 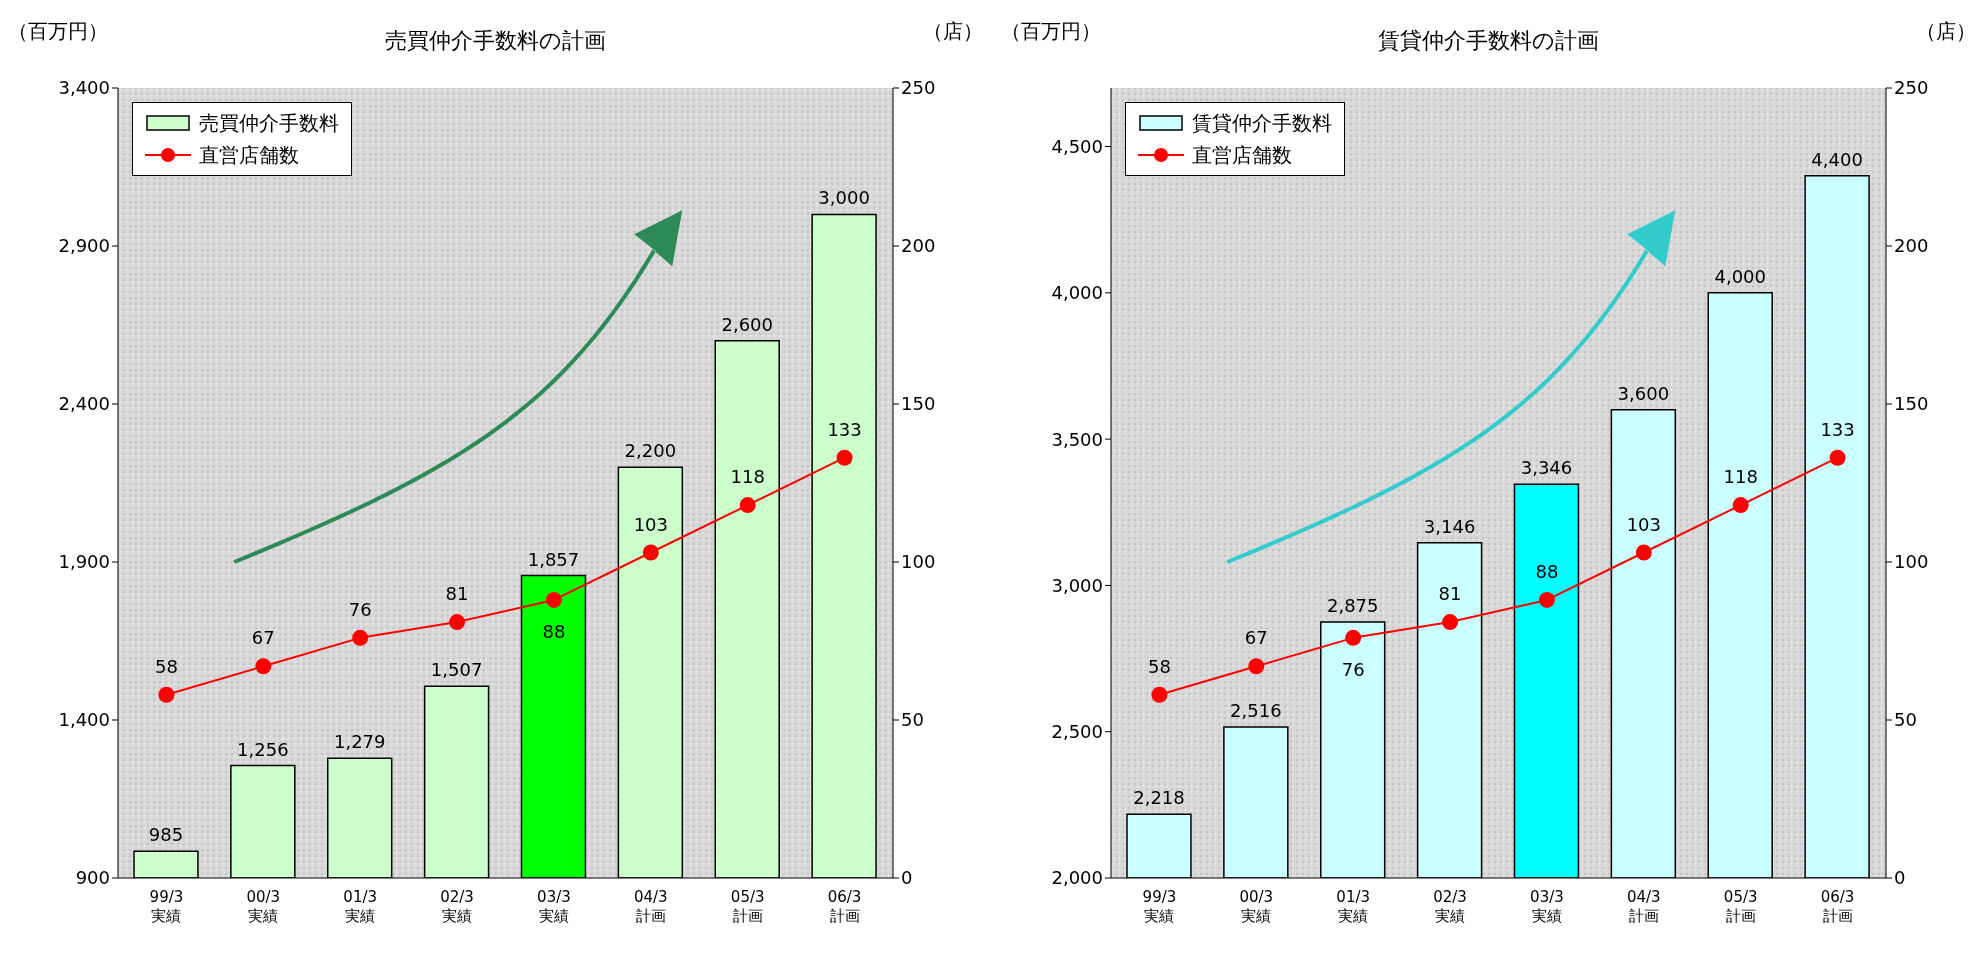 I want to click on y-tick-label: 900, so click(x=92, y=878).